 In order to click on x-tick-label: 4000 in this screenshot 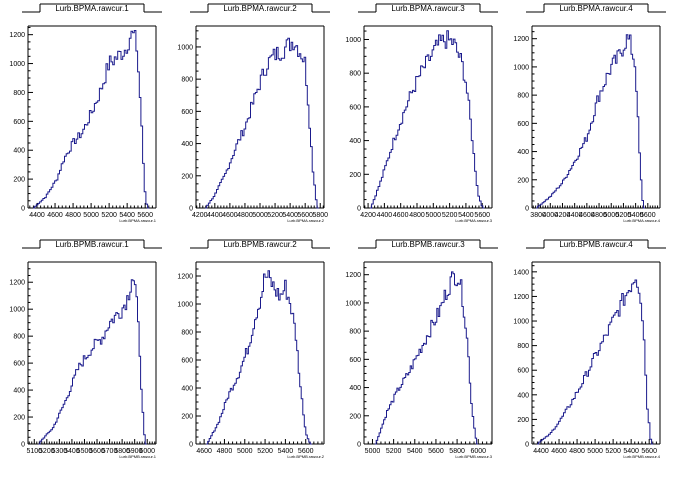, I will do `click(550, 215)`.